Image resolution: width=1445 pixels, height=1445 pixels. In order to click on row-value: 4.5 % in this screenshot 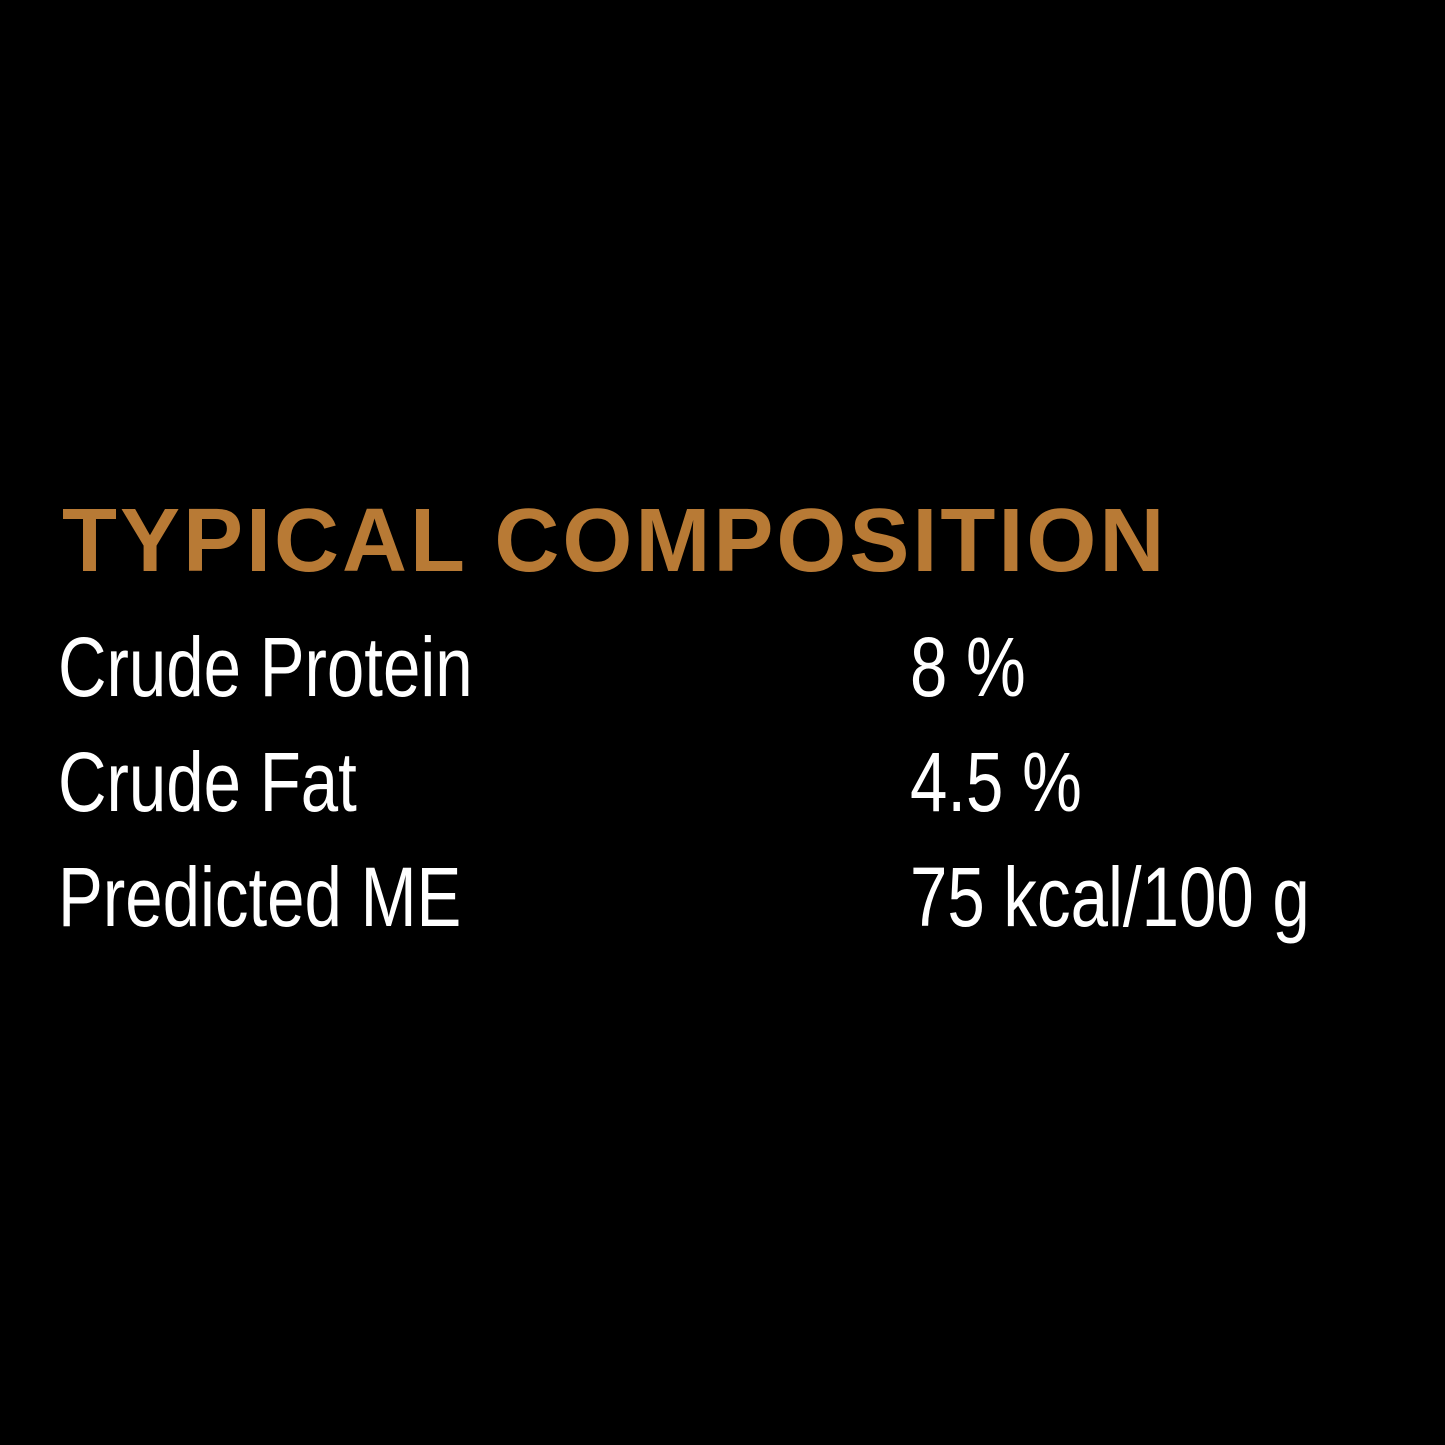, I will do `click(996, 782)`.